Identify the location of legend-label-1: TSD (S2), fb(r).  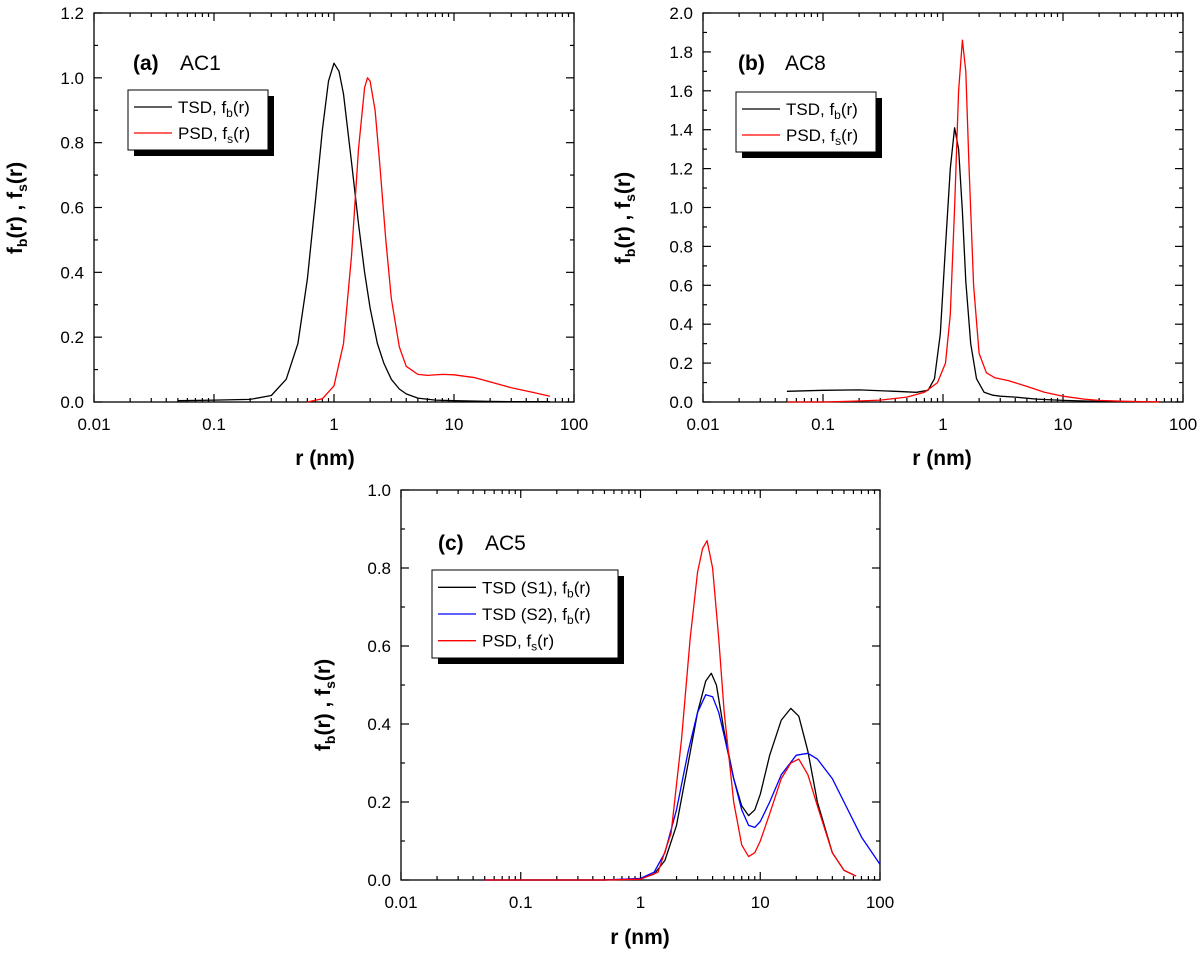
(536, 616).